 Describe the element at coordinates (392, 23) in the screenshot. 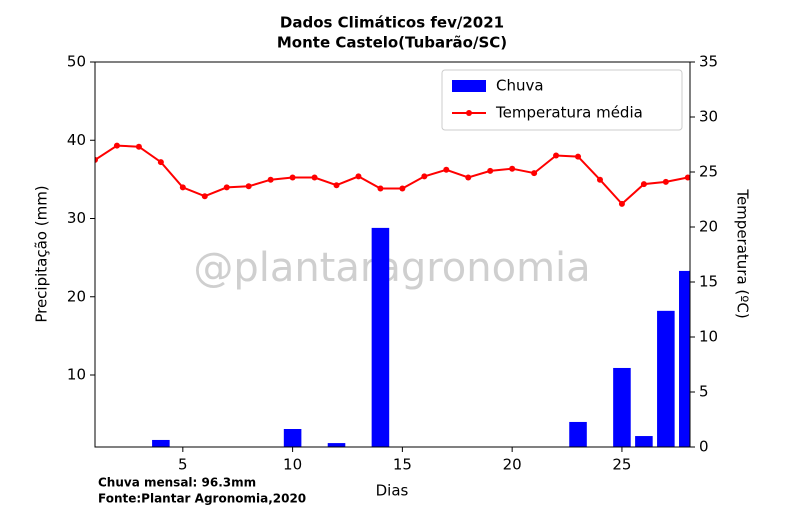

I see `chart-title: Dados Climáticos fev/2021` at that location.